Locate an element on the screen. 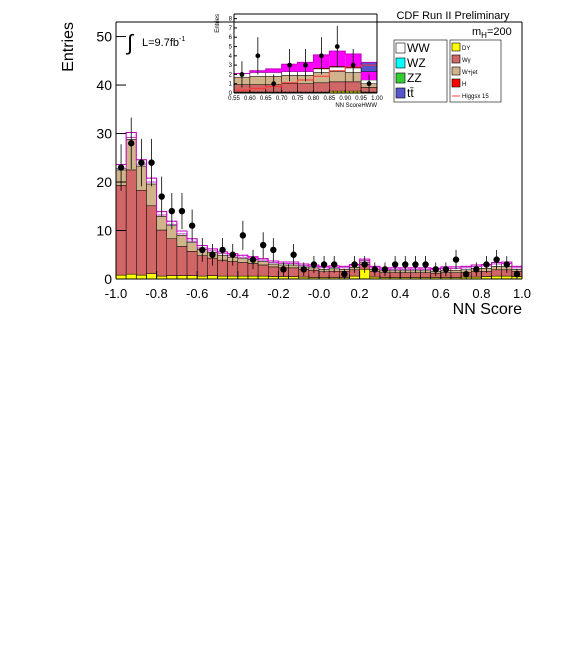 This screenshot has width=567, height=667. legend-label: Wγ is located at coordinates (466, 61).